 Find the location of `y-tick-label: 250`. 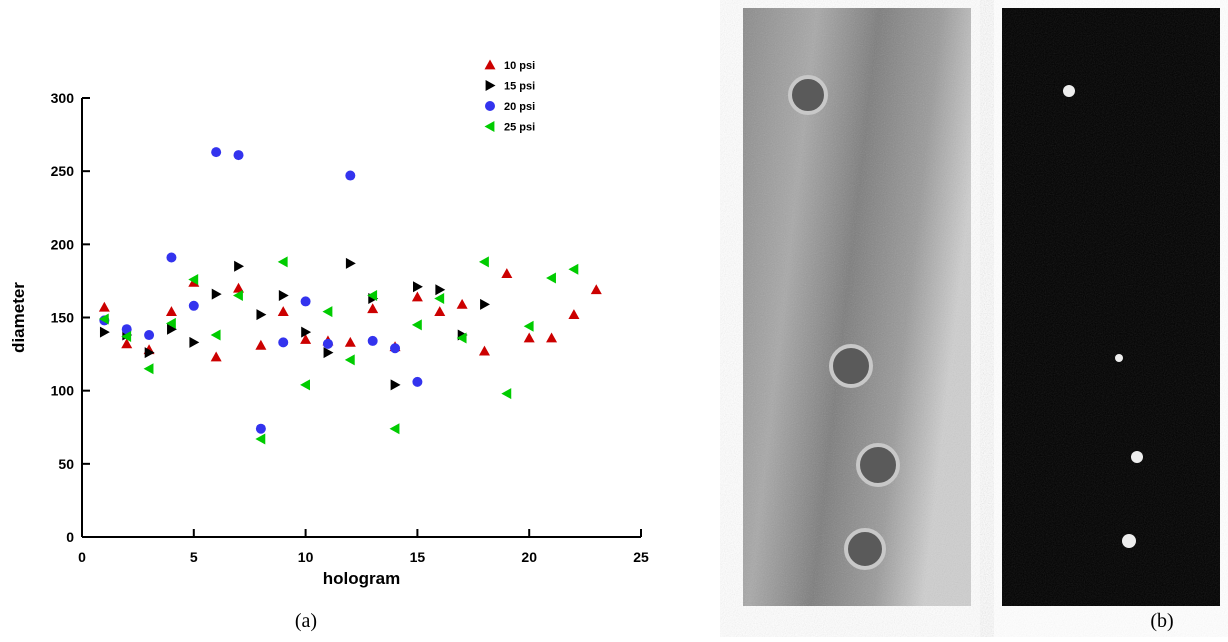

y-tick-label: 250 is located at coordinates (63, 171).